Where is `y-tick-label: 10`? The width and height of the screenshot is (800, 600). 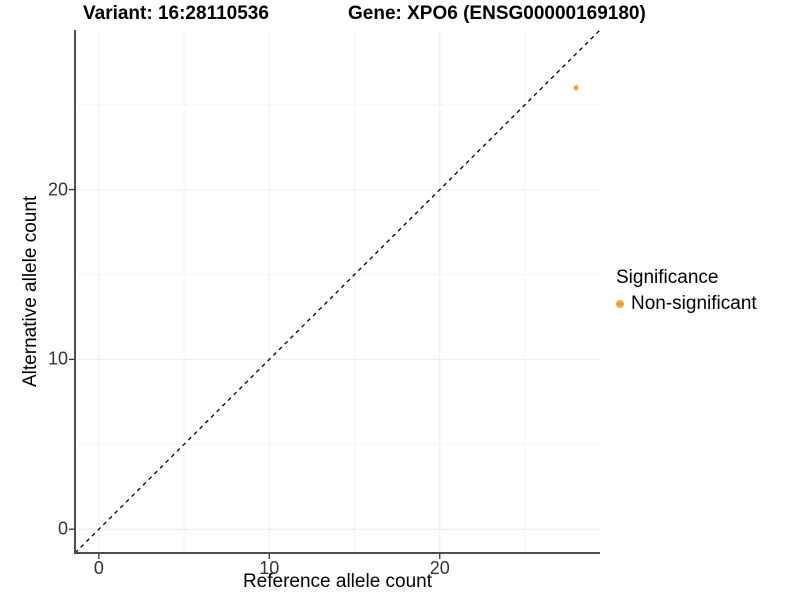 y-tick-label: 10 is located at coordinates (57, 358).